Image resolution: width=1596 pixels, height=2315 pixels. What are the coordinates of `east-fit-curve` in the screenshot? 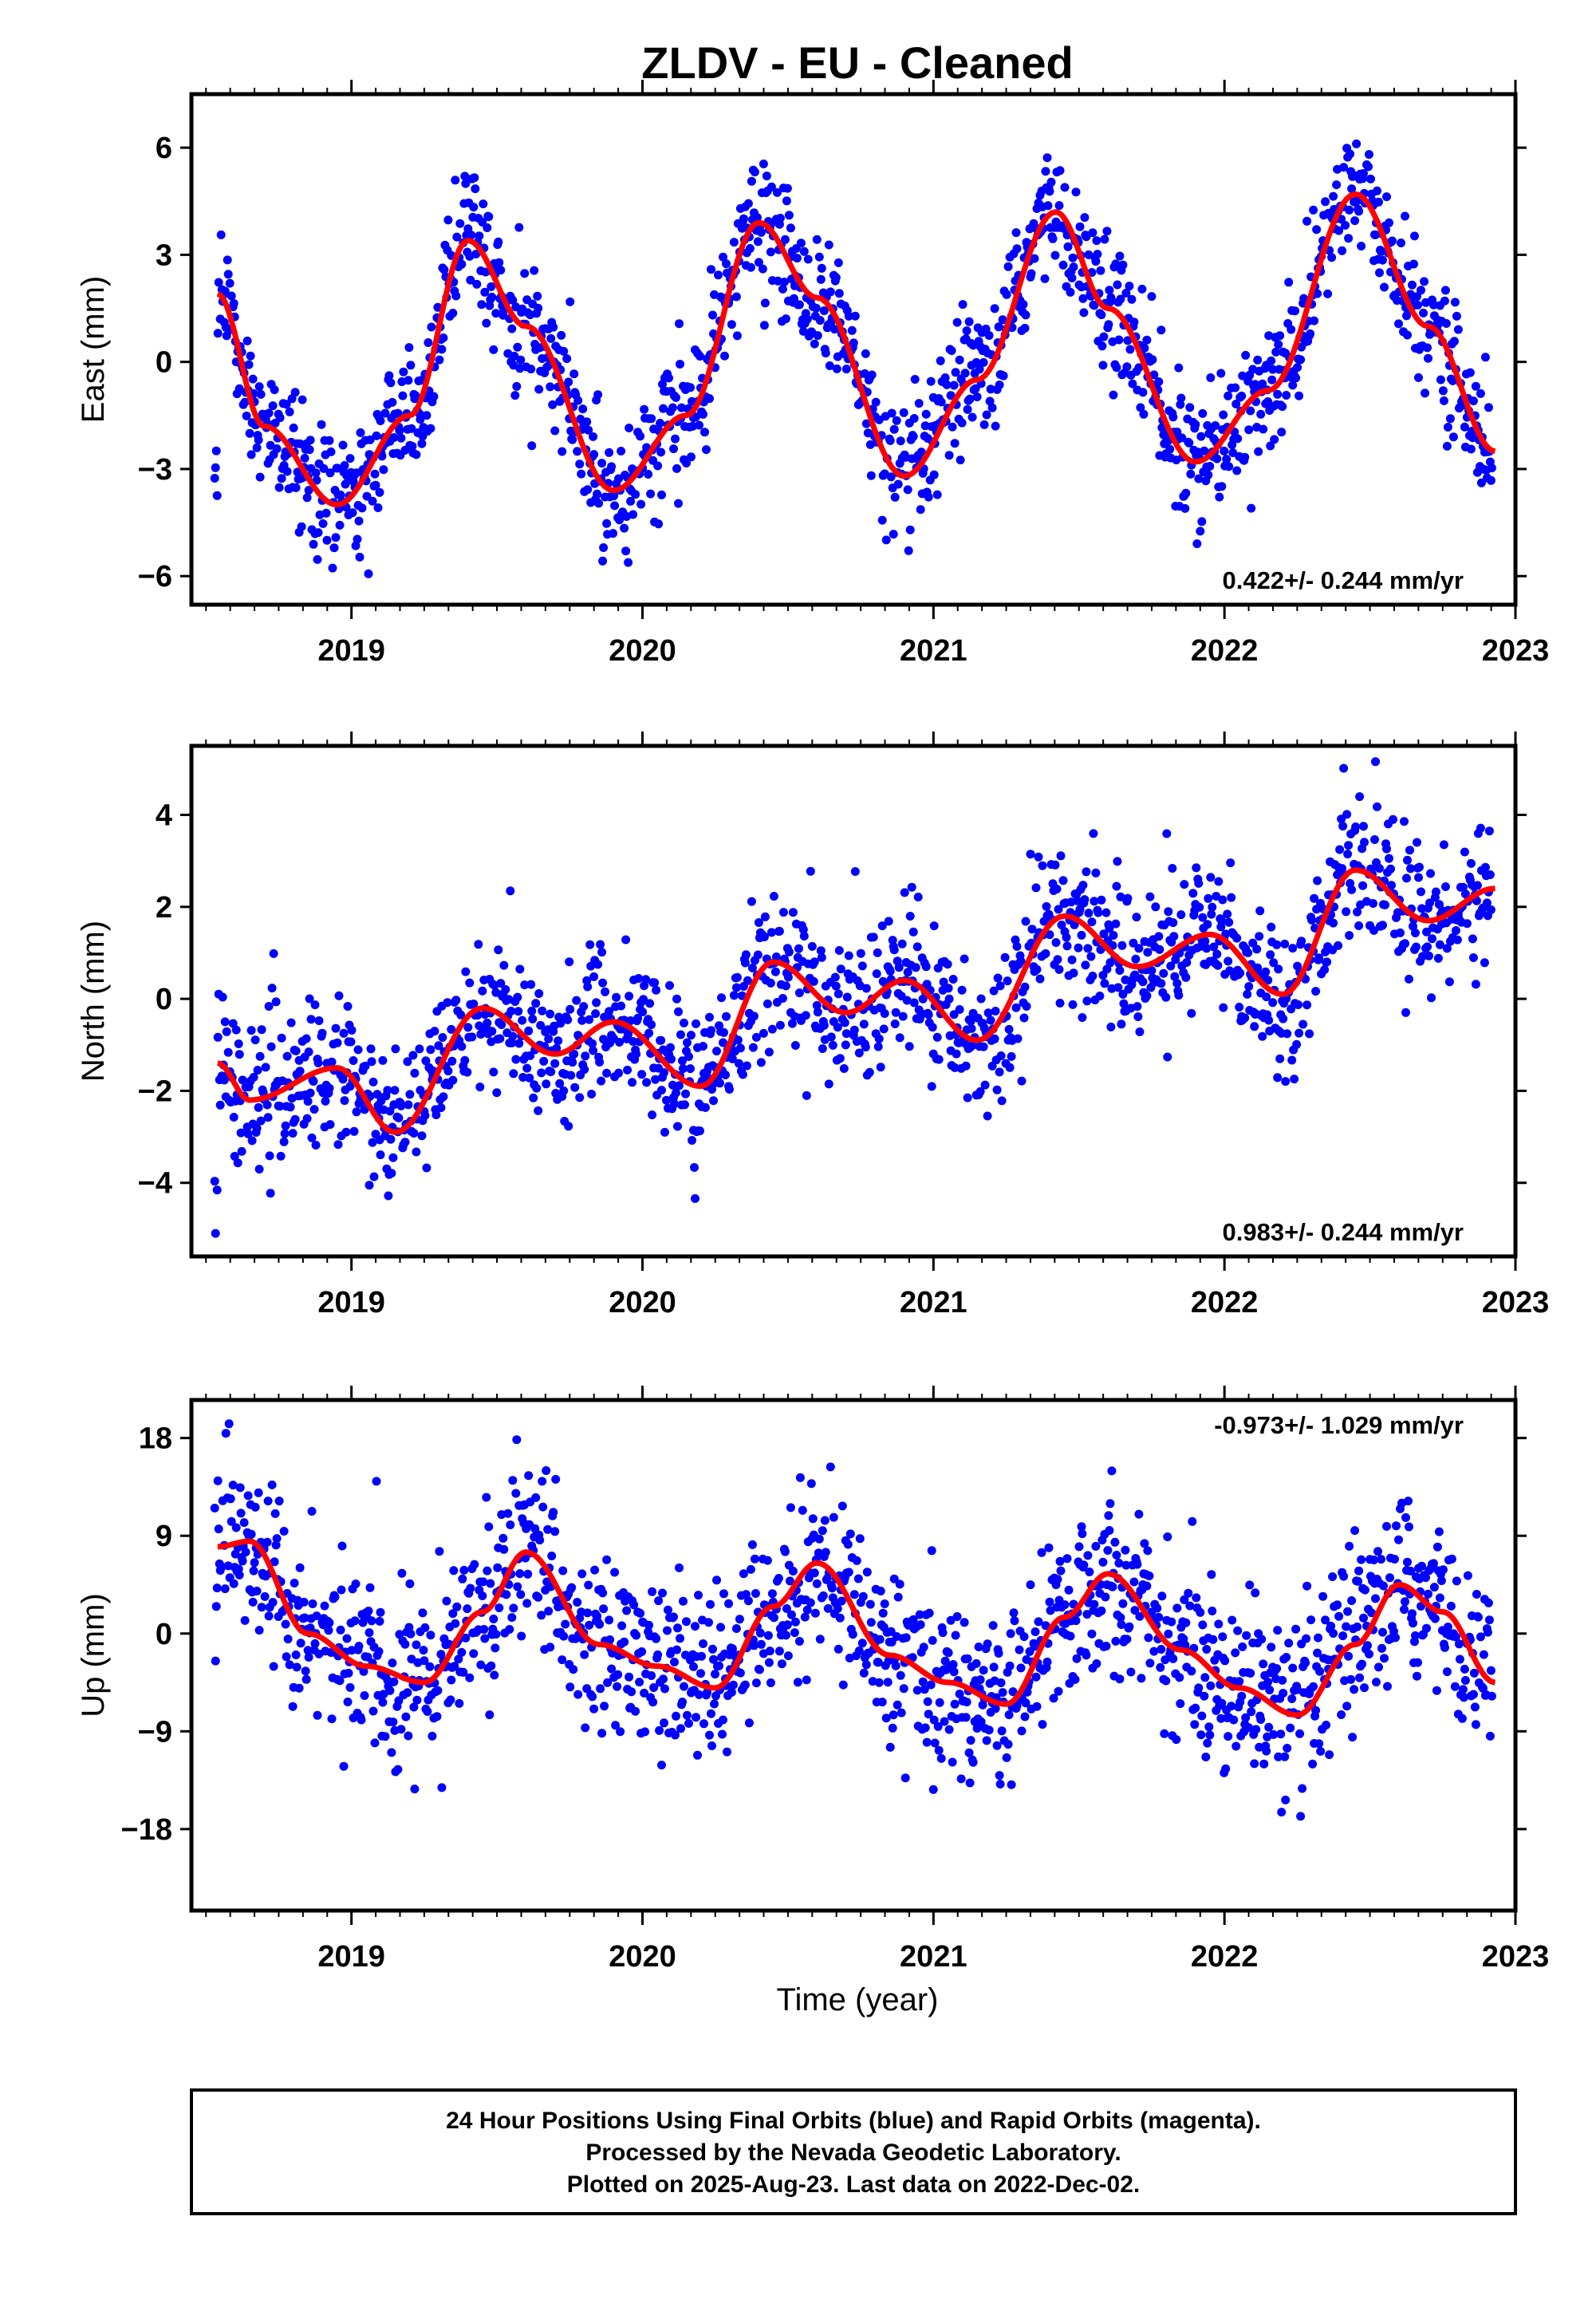 It's located at (856, 349).